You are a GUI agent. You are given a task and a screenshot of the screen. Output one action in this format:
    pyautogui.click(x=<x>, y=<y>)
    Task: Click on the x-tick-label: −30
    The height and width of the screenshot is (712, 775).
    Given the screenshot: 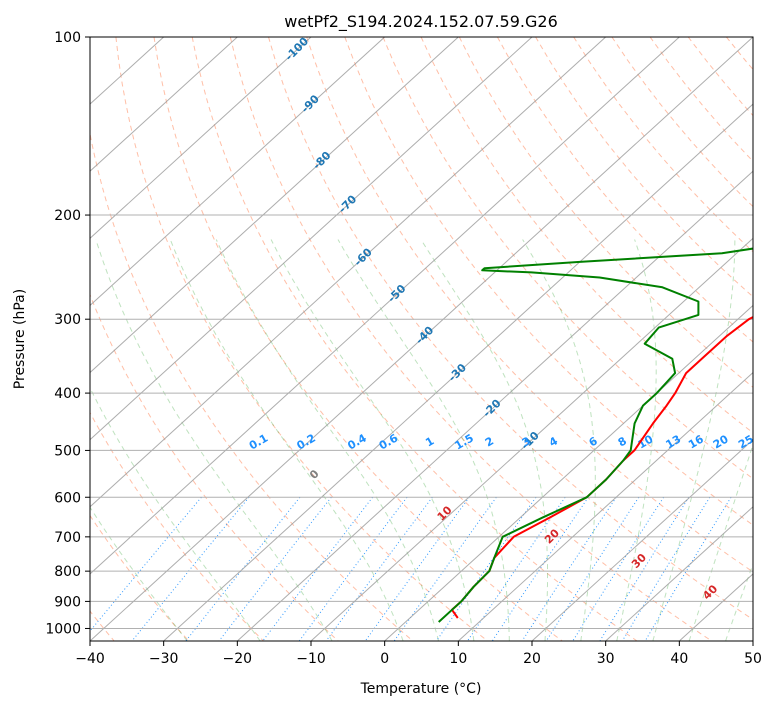 What is the action you would take?
    pyautogui.click(x=164, y=659)
    